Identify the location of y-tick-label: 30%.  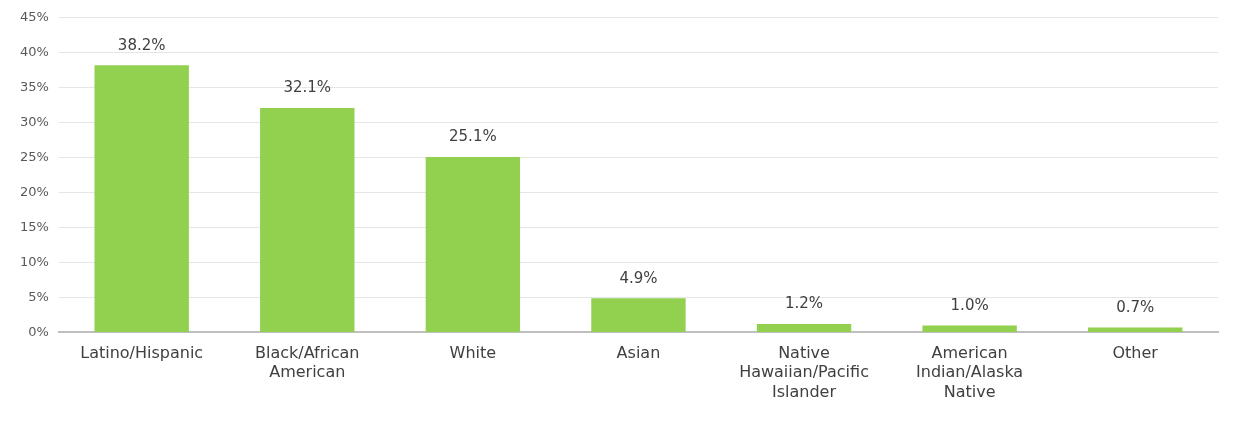
(34, 122).